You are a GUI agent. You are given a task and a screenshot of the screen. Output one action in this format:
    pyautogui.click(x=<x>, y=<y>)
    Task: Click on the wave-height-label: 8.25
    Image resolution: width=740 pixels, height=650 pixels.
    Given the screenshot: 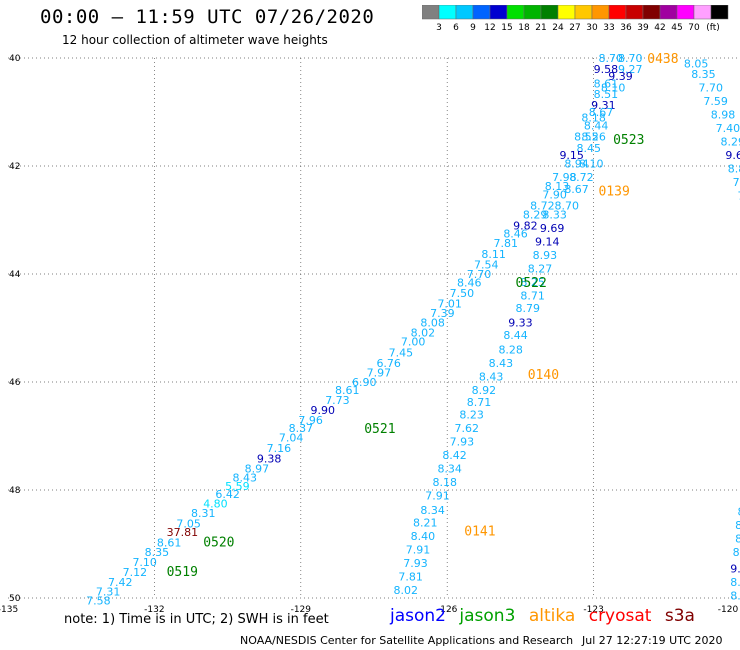 What is the action you would take?
    pyautogui.click(x=532, y=282)
    